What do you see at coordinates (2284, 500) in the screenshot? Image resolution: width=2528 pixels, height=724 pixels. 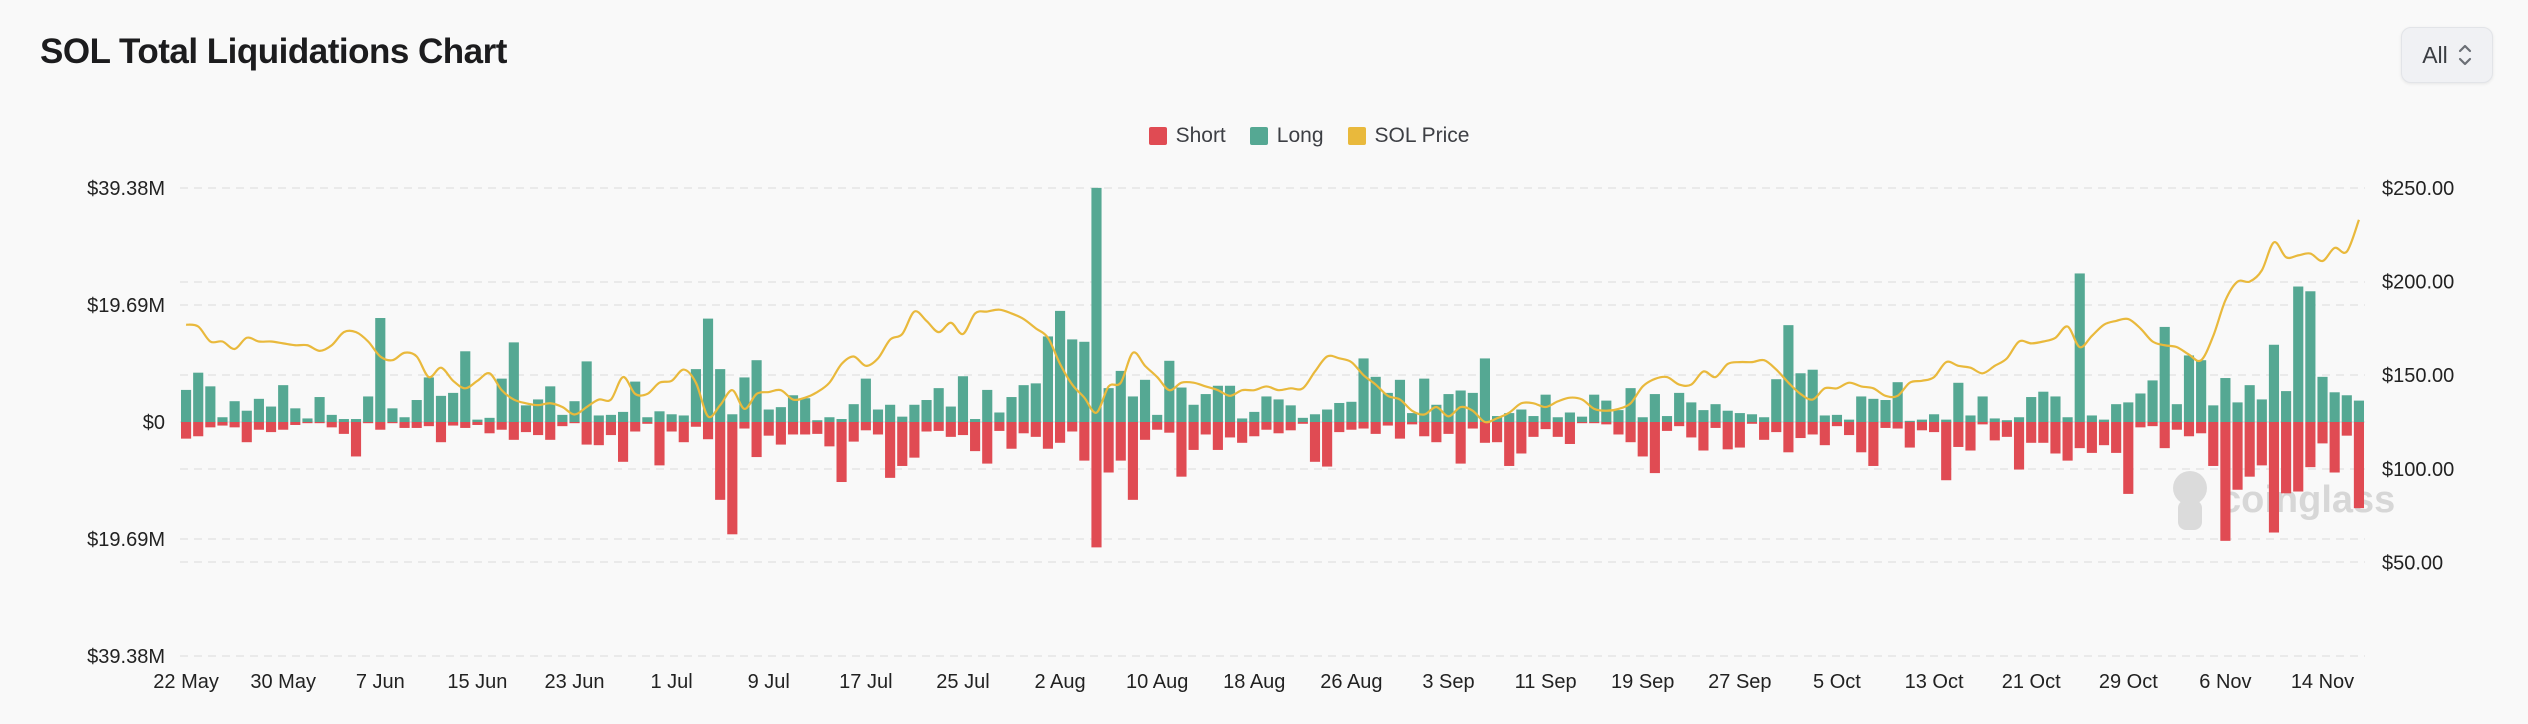 I see `coinglass-watermark: coinglass` at bounding box center [2284, 500].